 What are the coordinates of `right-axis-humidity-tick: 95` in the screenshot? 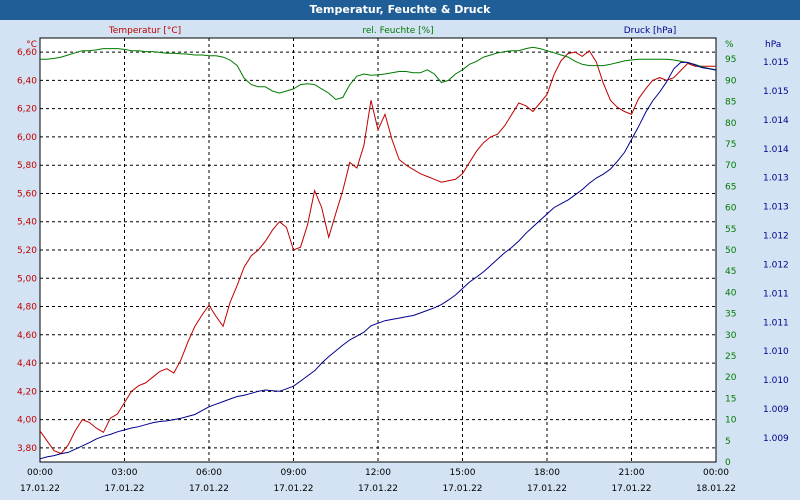 It's located at (730, 60).